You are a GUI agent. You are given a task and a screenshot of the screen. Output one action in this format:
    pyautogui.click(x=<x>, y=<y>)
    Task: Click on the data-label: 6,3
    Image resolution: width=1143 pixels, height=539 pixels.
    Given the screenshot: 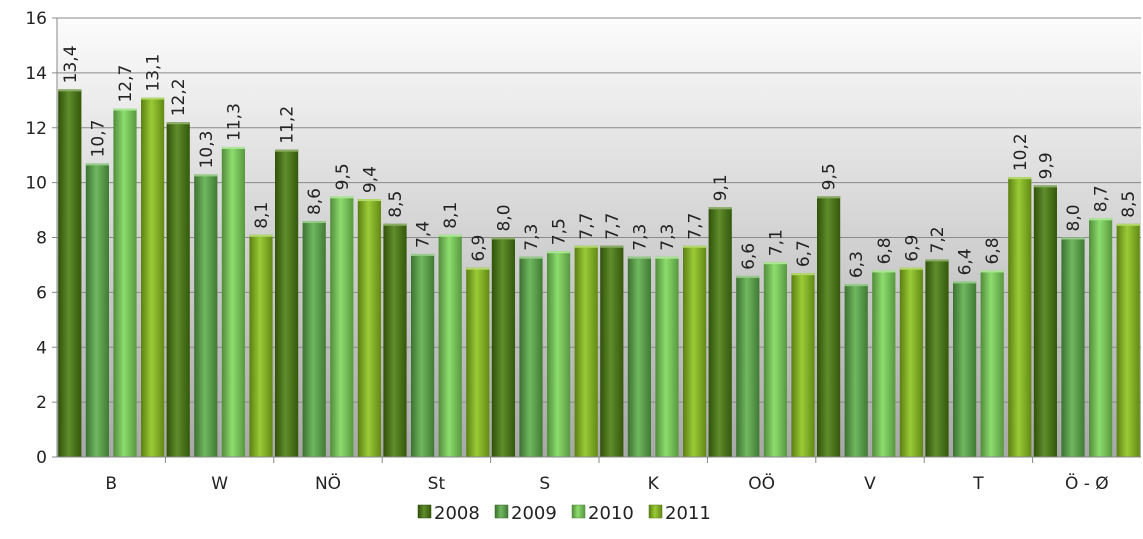 What is the action you would take?
    pyautogui.click(x=857, y=264)
    